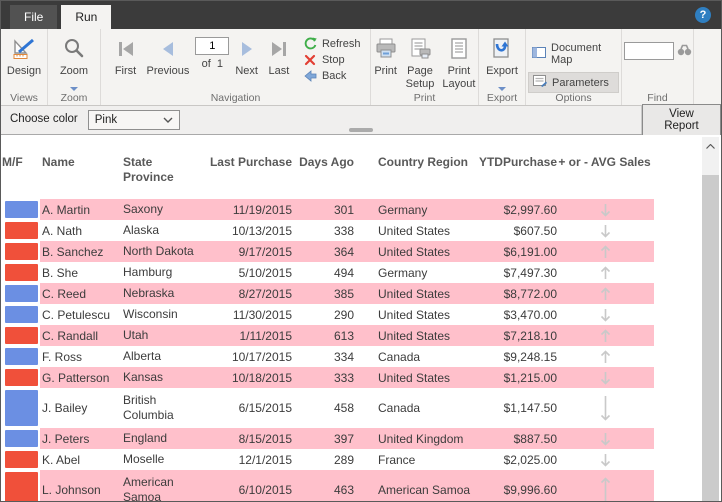 The width and height of the screenshot is (722, 502). I want to click on last-page-button: Last, so click(279, 57).